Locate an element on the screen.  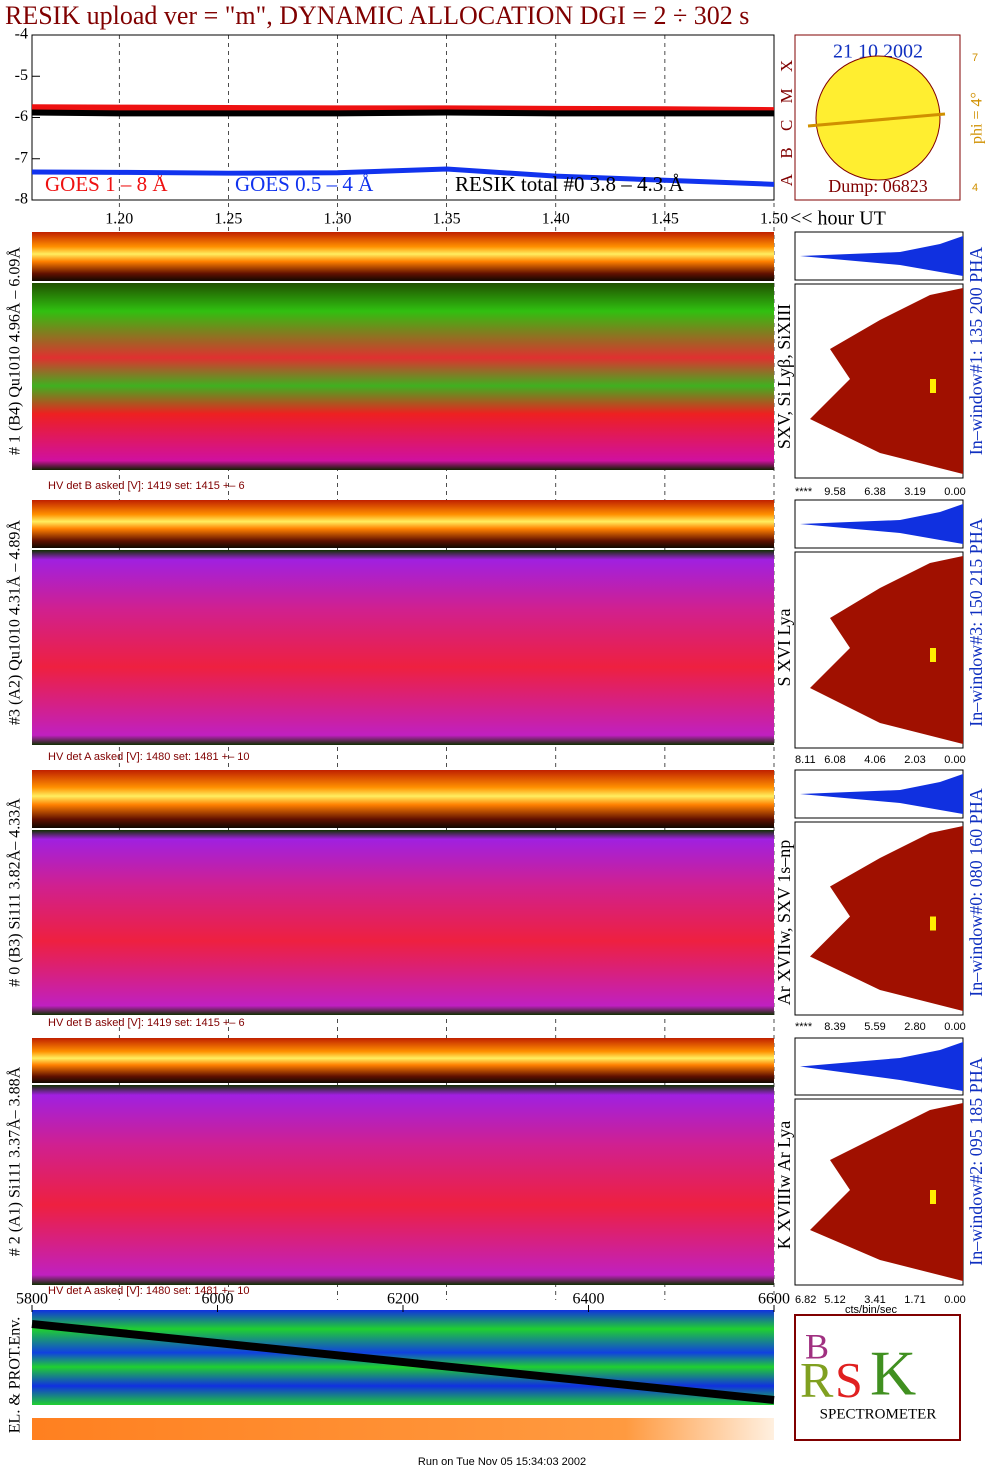
hist-unit: cts/bin/sec is located at coordinates (871, 1310).